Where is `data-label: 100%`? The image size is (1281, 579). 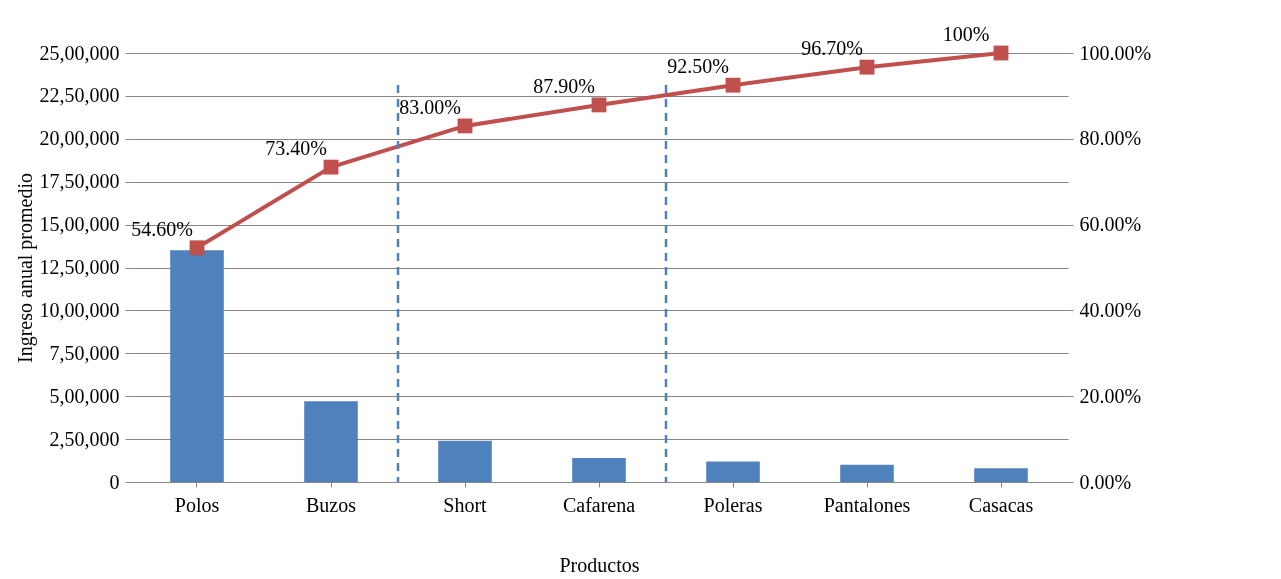 data-label: 100% is located at coordinates (966, 34).